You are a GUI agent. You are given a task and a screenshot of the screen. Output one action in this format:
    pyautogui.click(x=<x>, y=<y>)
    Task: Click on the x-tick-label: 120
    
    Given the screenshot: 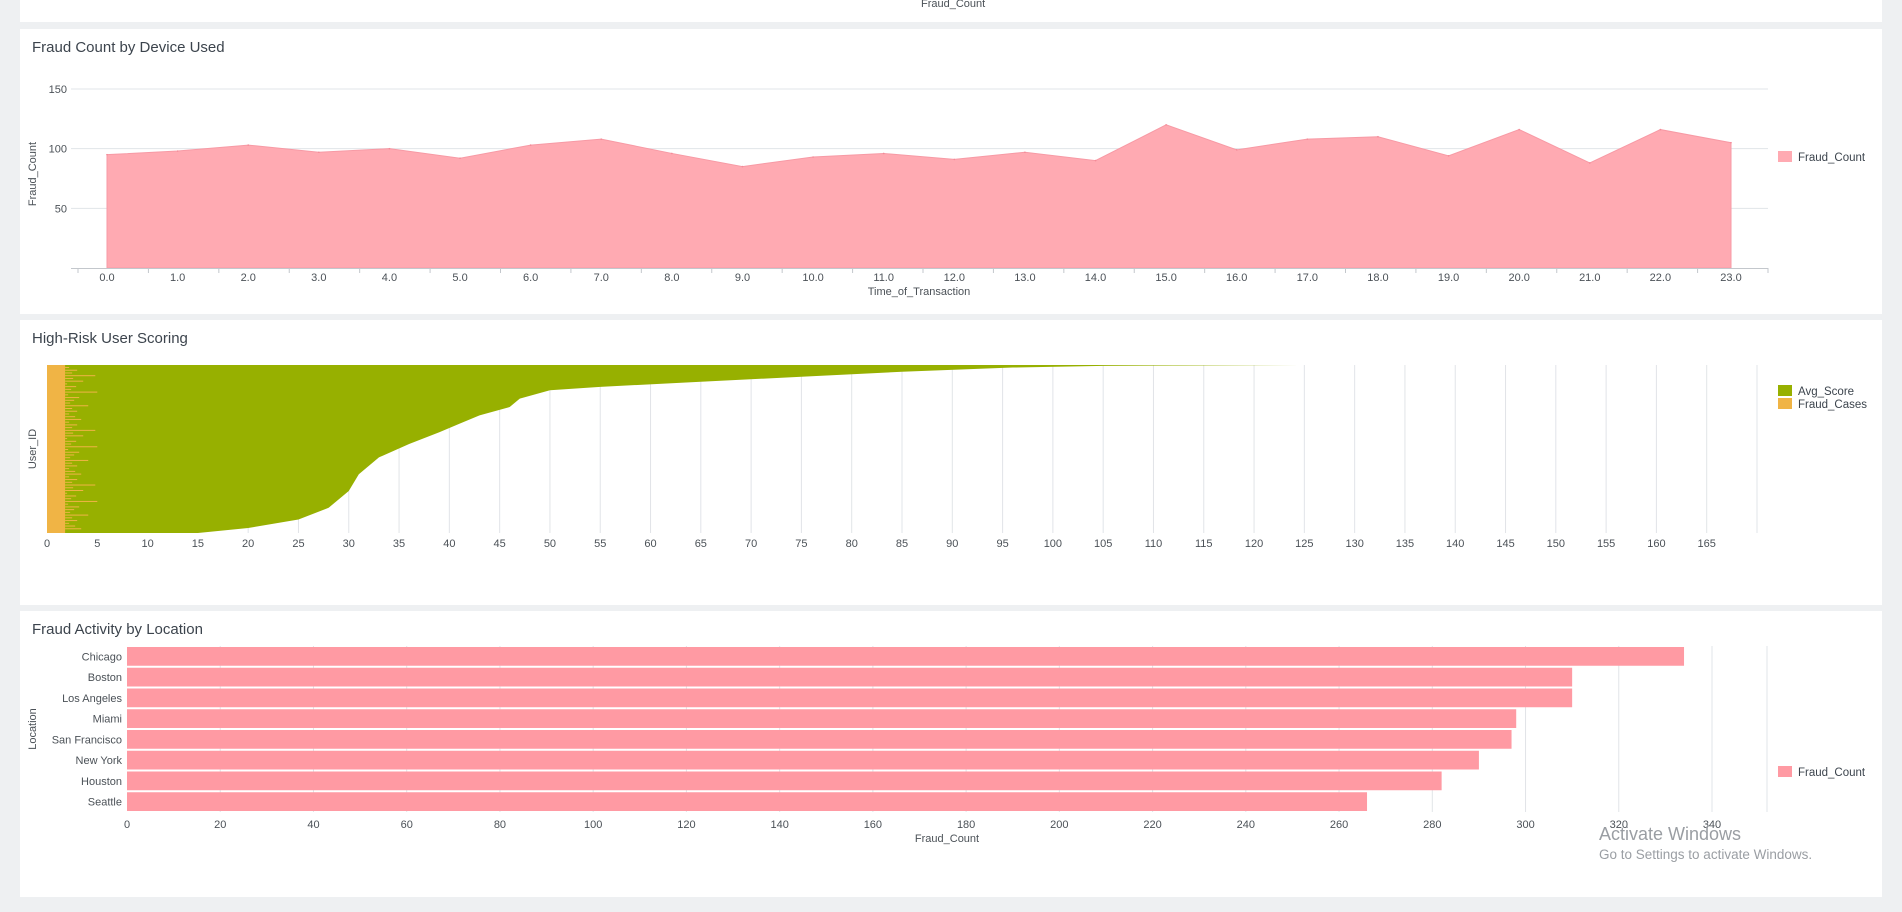 What is the action you would take?
    pyautogui.click(x=686, y=825)
    